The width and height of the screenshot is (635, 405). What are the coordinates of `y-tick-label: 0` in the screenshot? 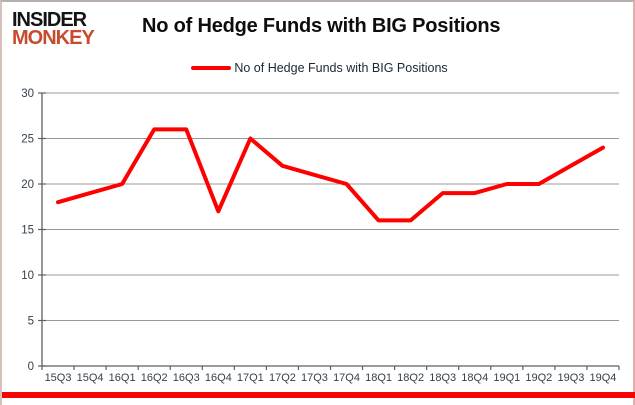 It's located at (31, 367).